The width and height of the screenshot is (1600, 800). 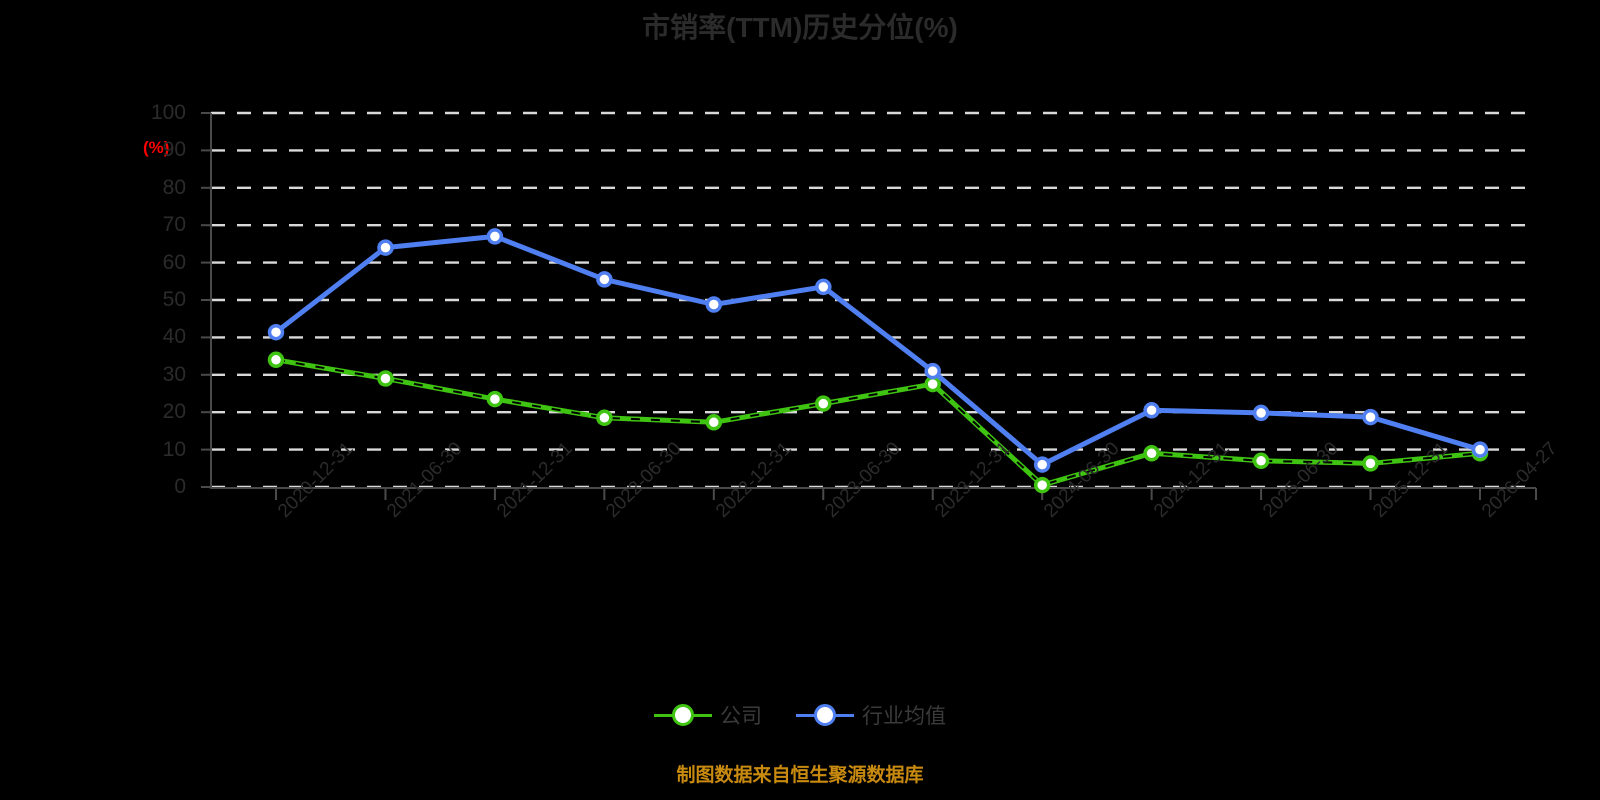 What do you see at coordinates (174, 299) in the screenshot?
I see `y-axis-tick-label: 50` at bounding box center [174, 299].